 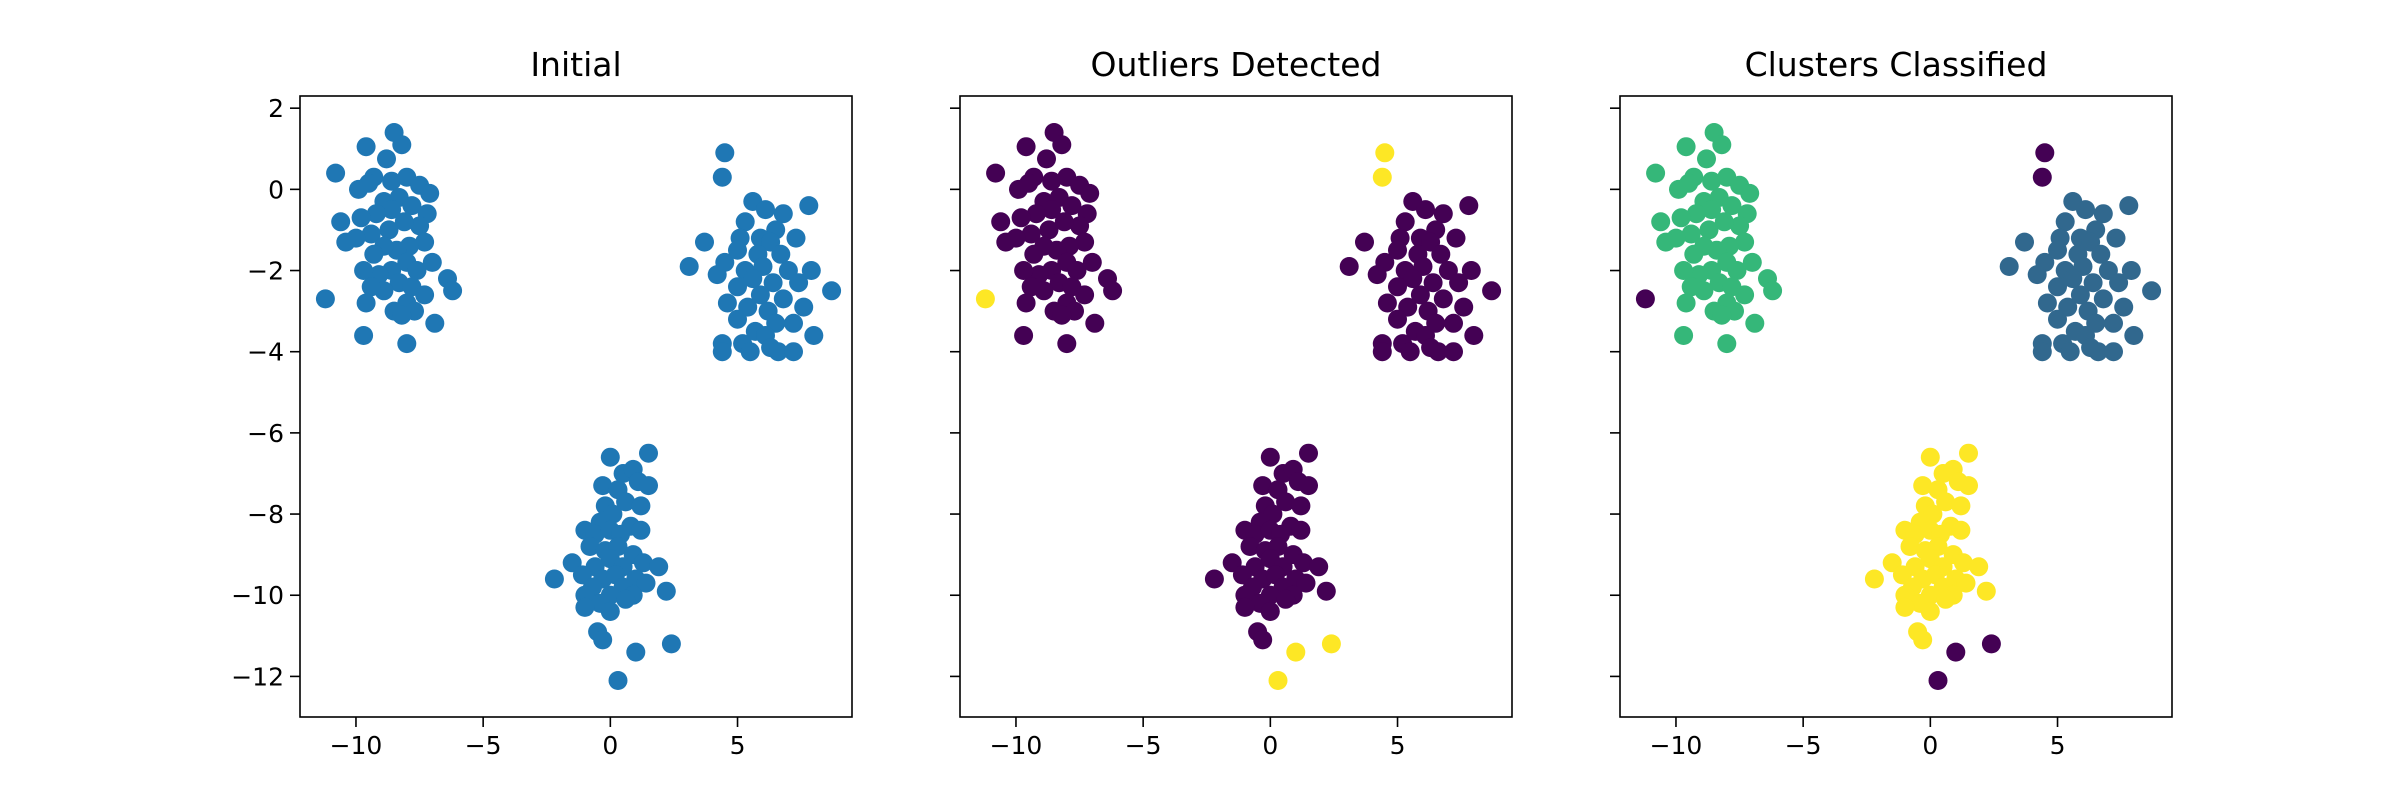 What do you see at coordinates (276, 108) in the screenshot?
I see `y-tick-label: 2` at bounding box center [276, 108].